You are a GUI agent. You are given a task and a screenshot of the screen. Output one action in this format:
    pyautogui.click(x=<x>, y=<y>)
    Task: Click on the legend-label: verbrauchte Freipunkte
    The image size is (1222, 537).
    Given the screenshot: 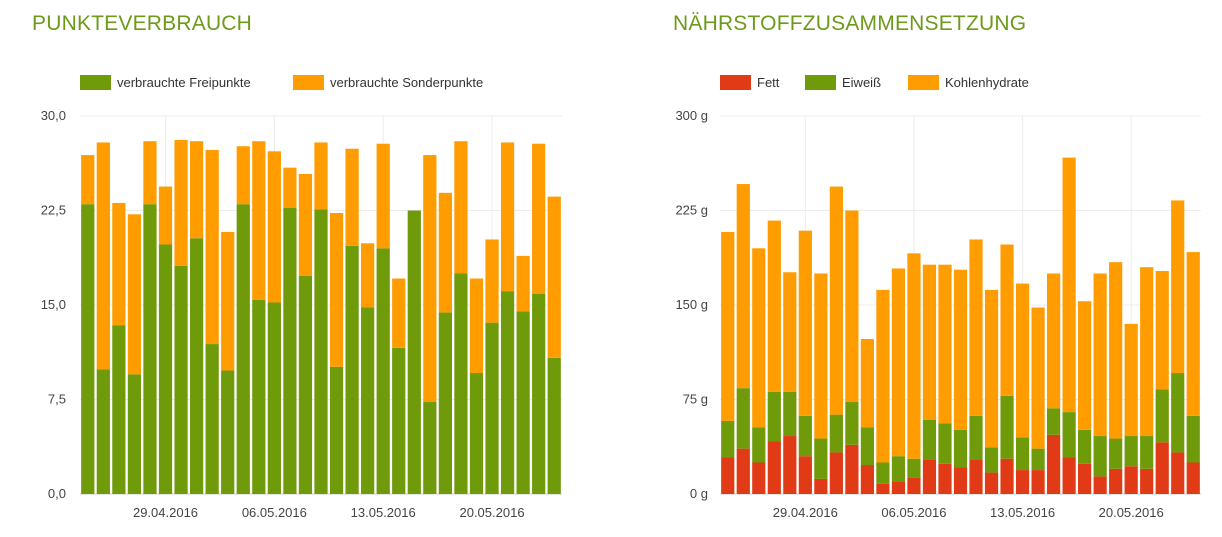 What is the action you would take?
    pyautogui.click(x=184, y=82)
    